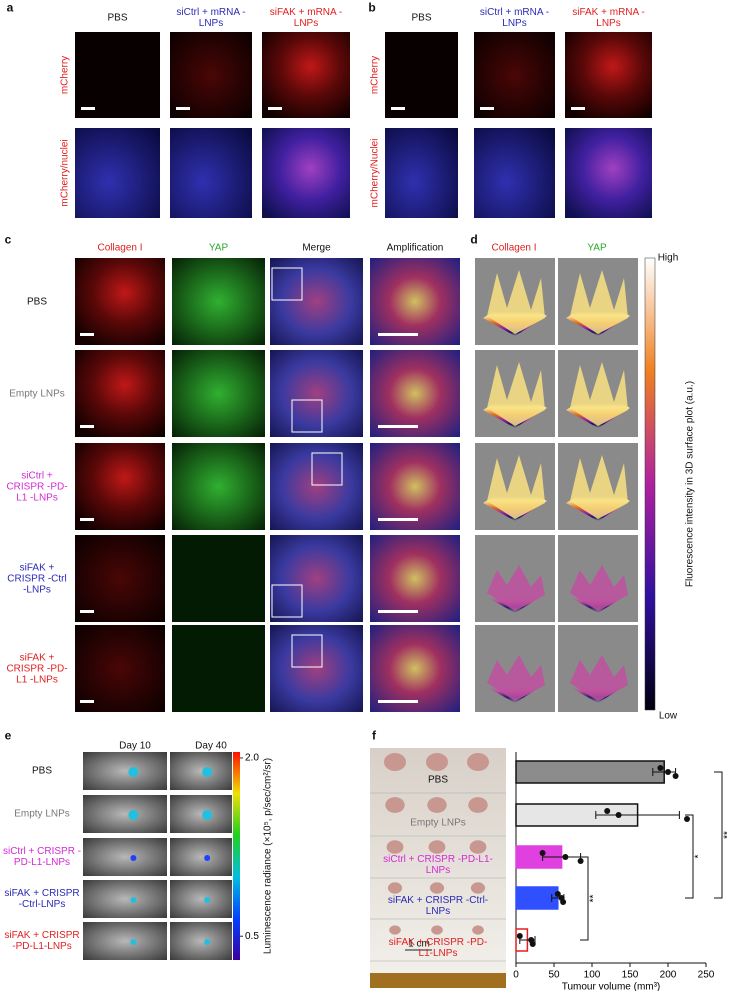  I want to click on luminescence-colorbar, so click(236, 856).